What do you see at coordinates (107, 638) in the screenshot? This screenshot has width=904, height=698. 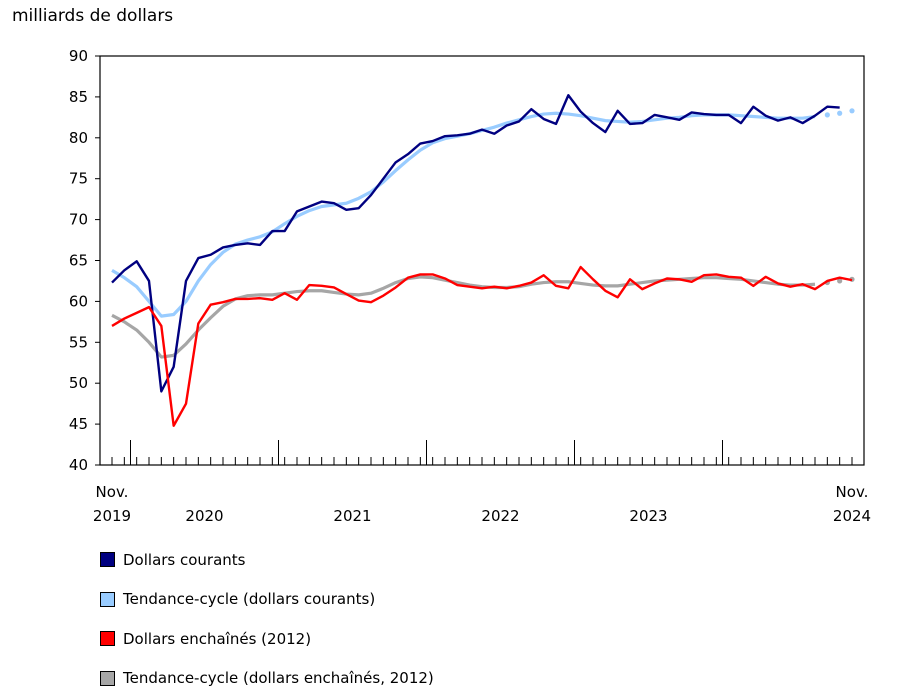 I see `legend-swatch-chained-dollars` at bounding box center [107, 638].